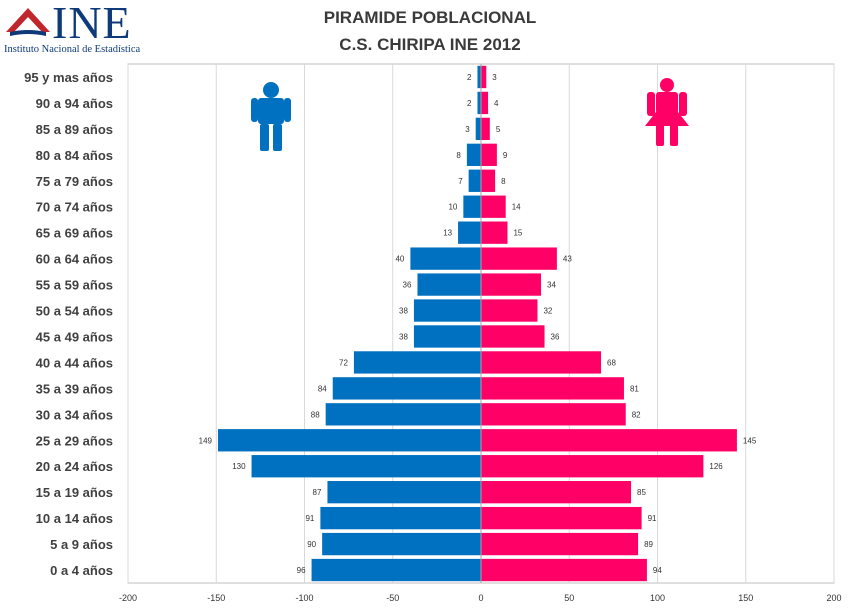 The height and width of the screenshot is (611, 853). Describe the element at coordinates (311, 544) in the screenshot. I see `male-data-label: 90` at that location.